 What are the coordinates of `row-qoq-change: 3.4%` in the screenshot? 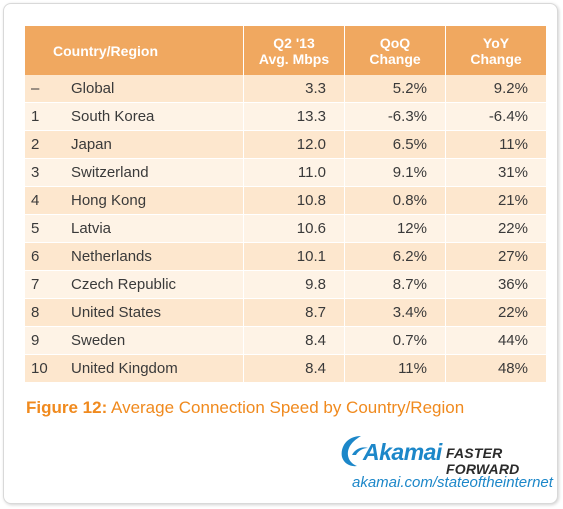 It's located at (395, 313).